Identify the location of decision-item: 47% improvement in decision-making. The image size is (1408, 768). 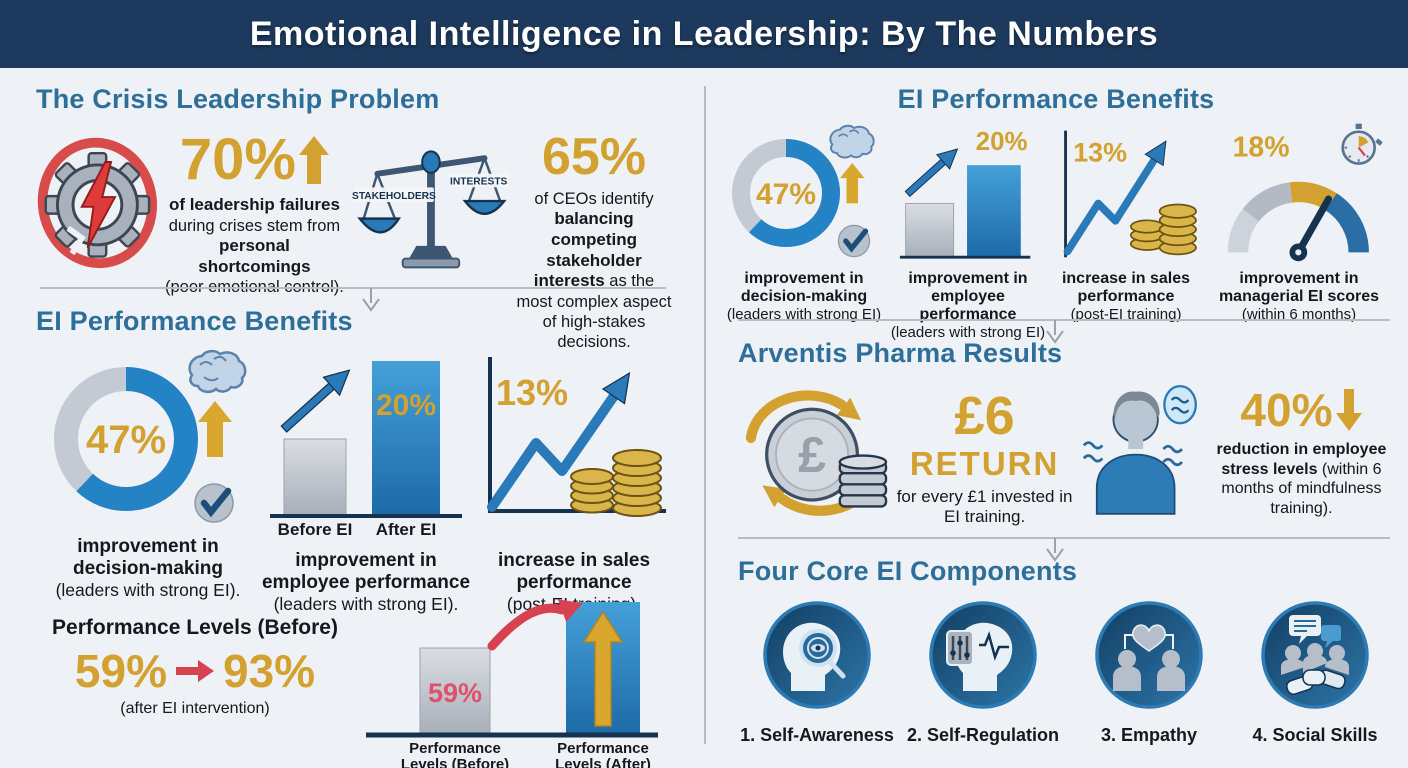
(148, 472).